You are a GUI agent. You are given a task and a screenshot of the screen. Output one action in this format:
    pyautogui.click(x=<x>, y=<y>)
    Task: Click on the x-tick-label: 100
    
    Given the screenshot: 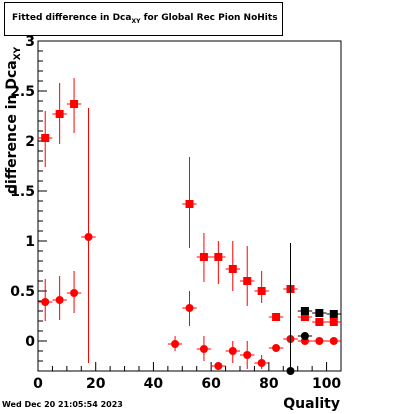 What is the action you would take?
    pyautogui.click(x=326, y=384)
    